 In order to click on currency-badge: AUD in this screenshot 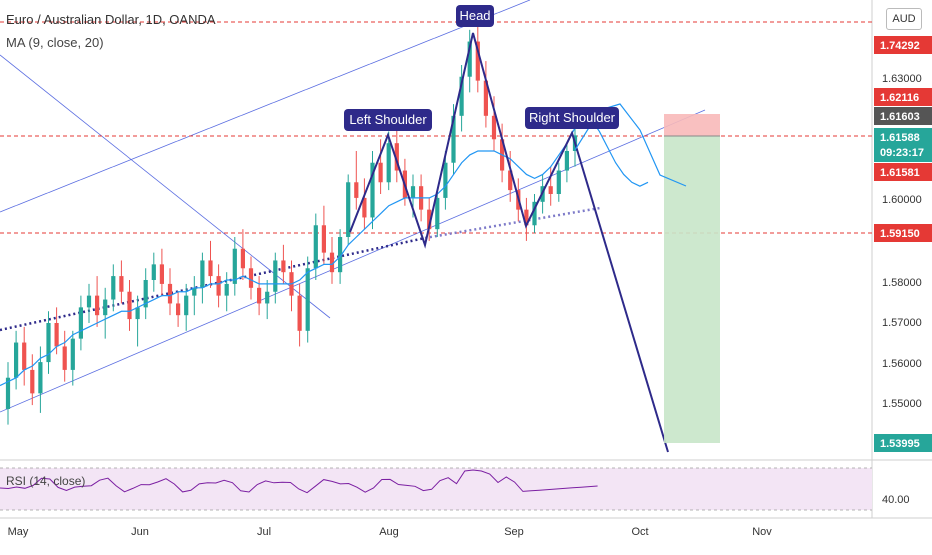, I will do `click(904, 19)`.